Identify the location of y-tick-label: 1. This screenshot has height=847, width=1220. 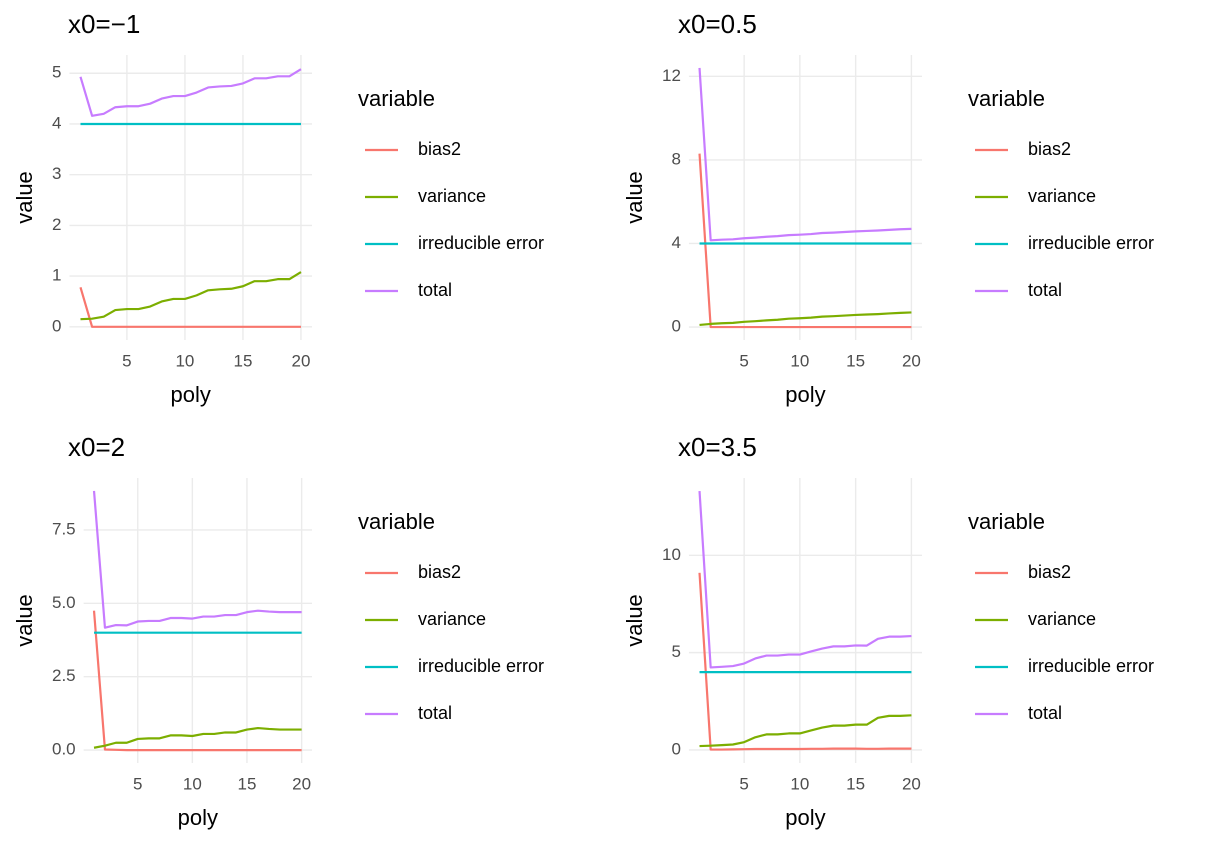
(56, 275).